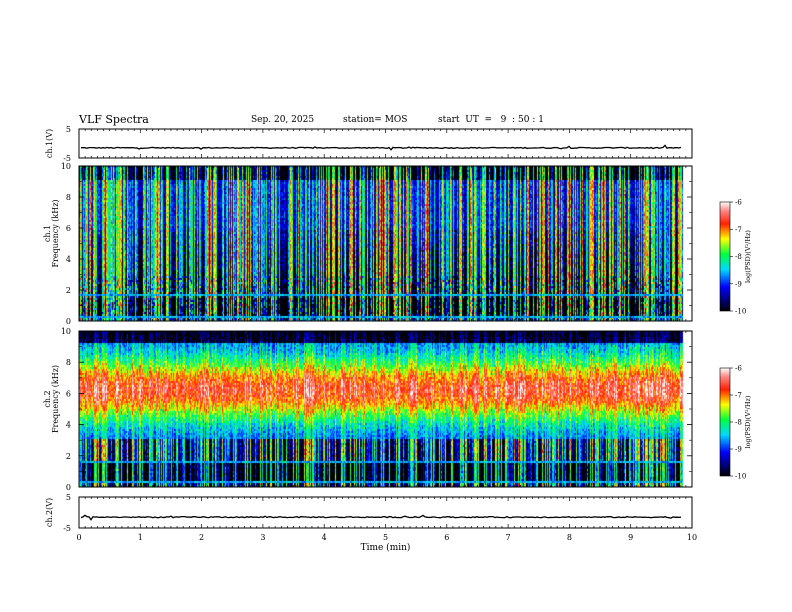 The width and height of the screenshot is (792, 612). I want to click on x-tick-label: 0, so click(78, 537).